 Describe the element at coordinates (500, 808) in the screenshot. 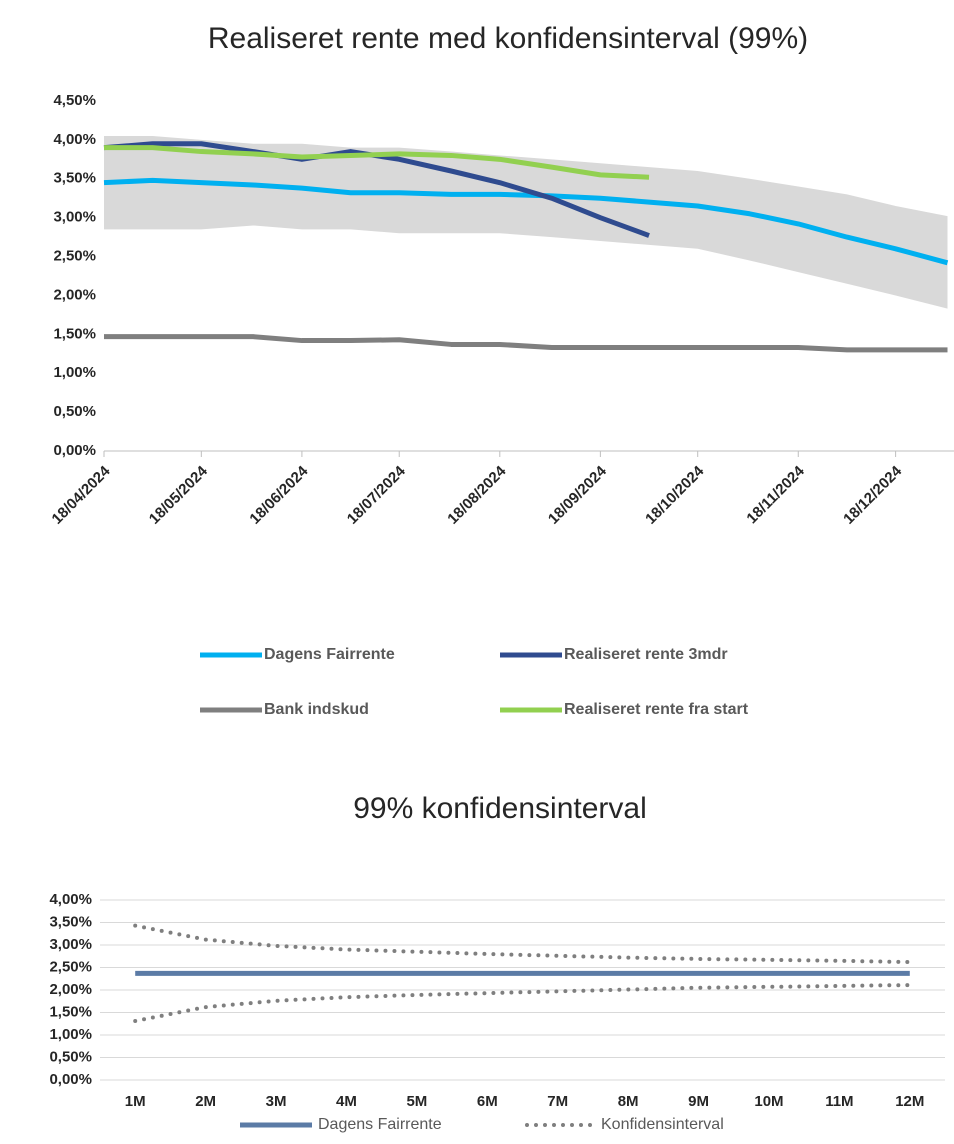

I see `chart-title: 99% konfidensinterval` at that location.